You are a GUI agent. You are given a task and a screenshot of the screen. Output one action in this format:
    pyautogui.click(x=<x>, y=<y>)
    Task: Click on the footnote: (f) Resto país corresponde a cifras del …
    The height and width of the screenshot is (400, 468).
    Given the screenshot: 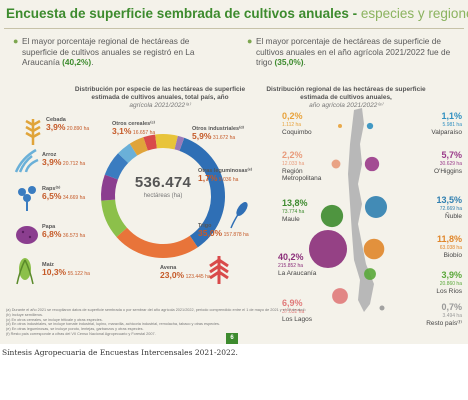 What is the action you would take?
    pyautogui.click(x=81, y=333)
    